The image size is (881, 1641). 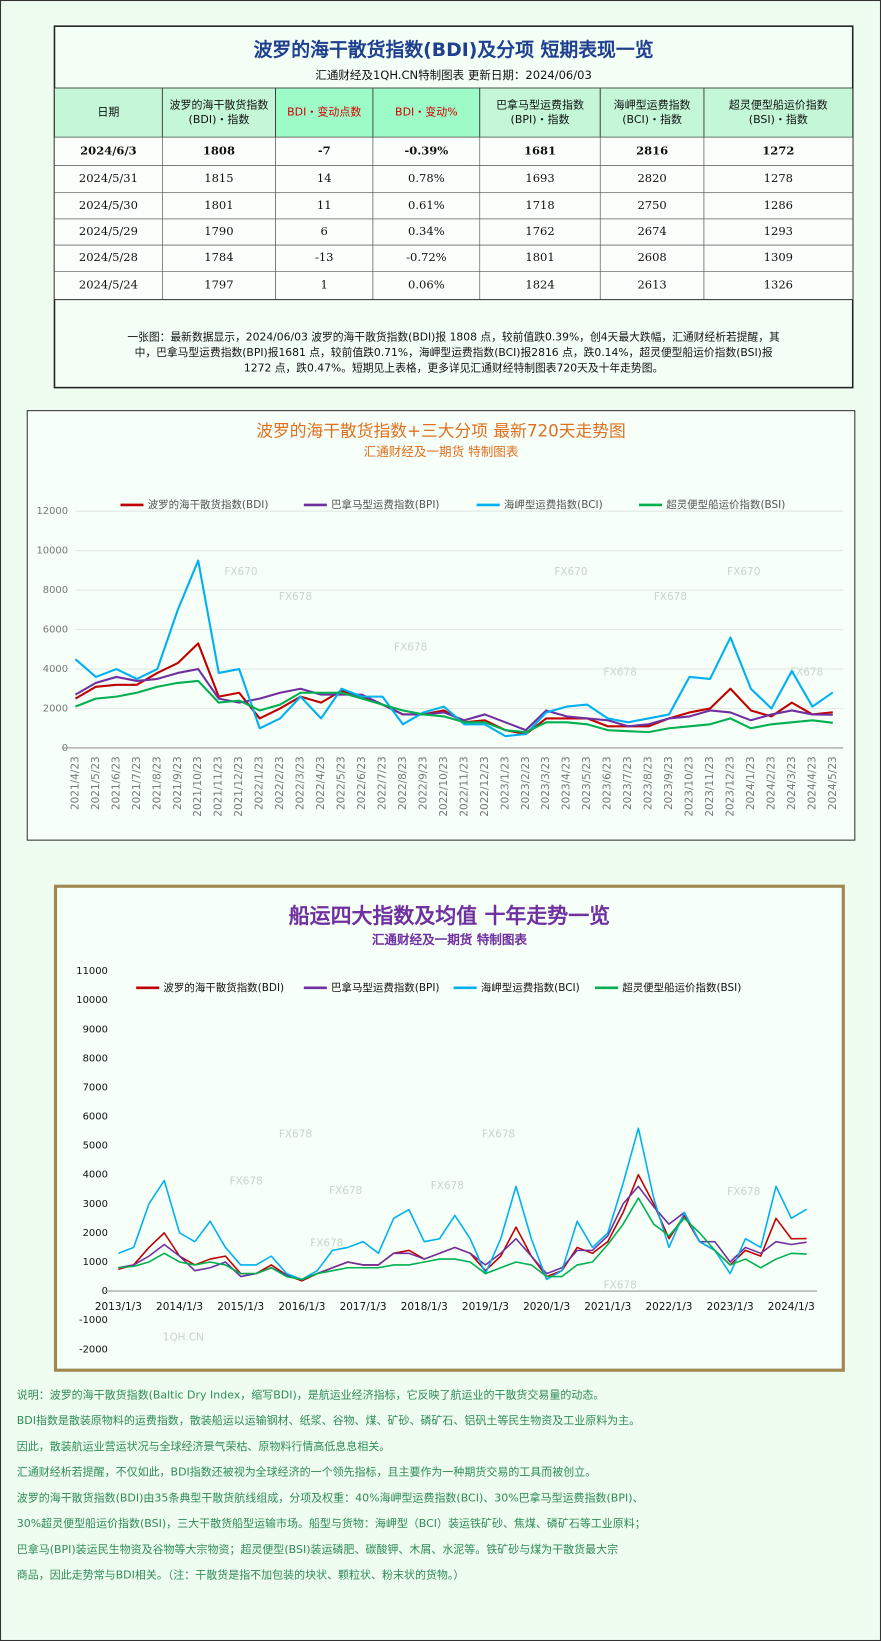 I want to click on legend-label: 波罗的海干散货指数(BDI), so click(x=208, y=504).